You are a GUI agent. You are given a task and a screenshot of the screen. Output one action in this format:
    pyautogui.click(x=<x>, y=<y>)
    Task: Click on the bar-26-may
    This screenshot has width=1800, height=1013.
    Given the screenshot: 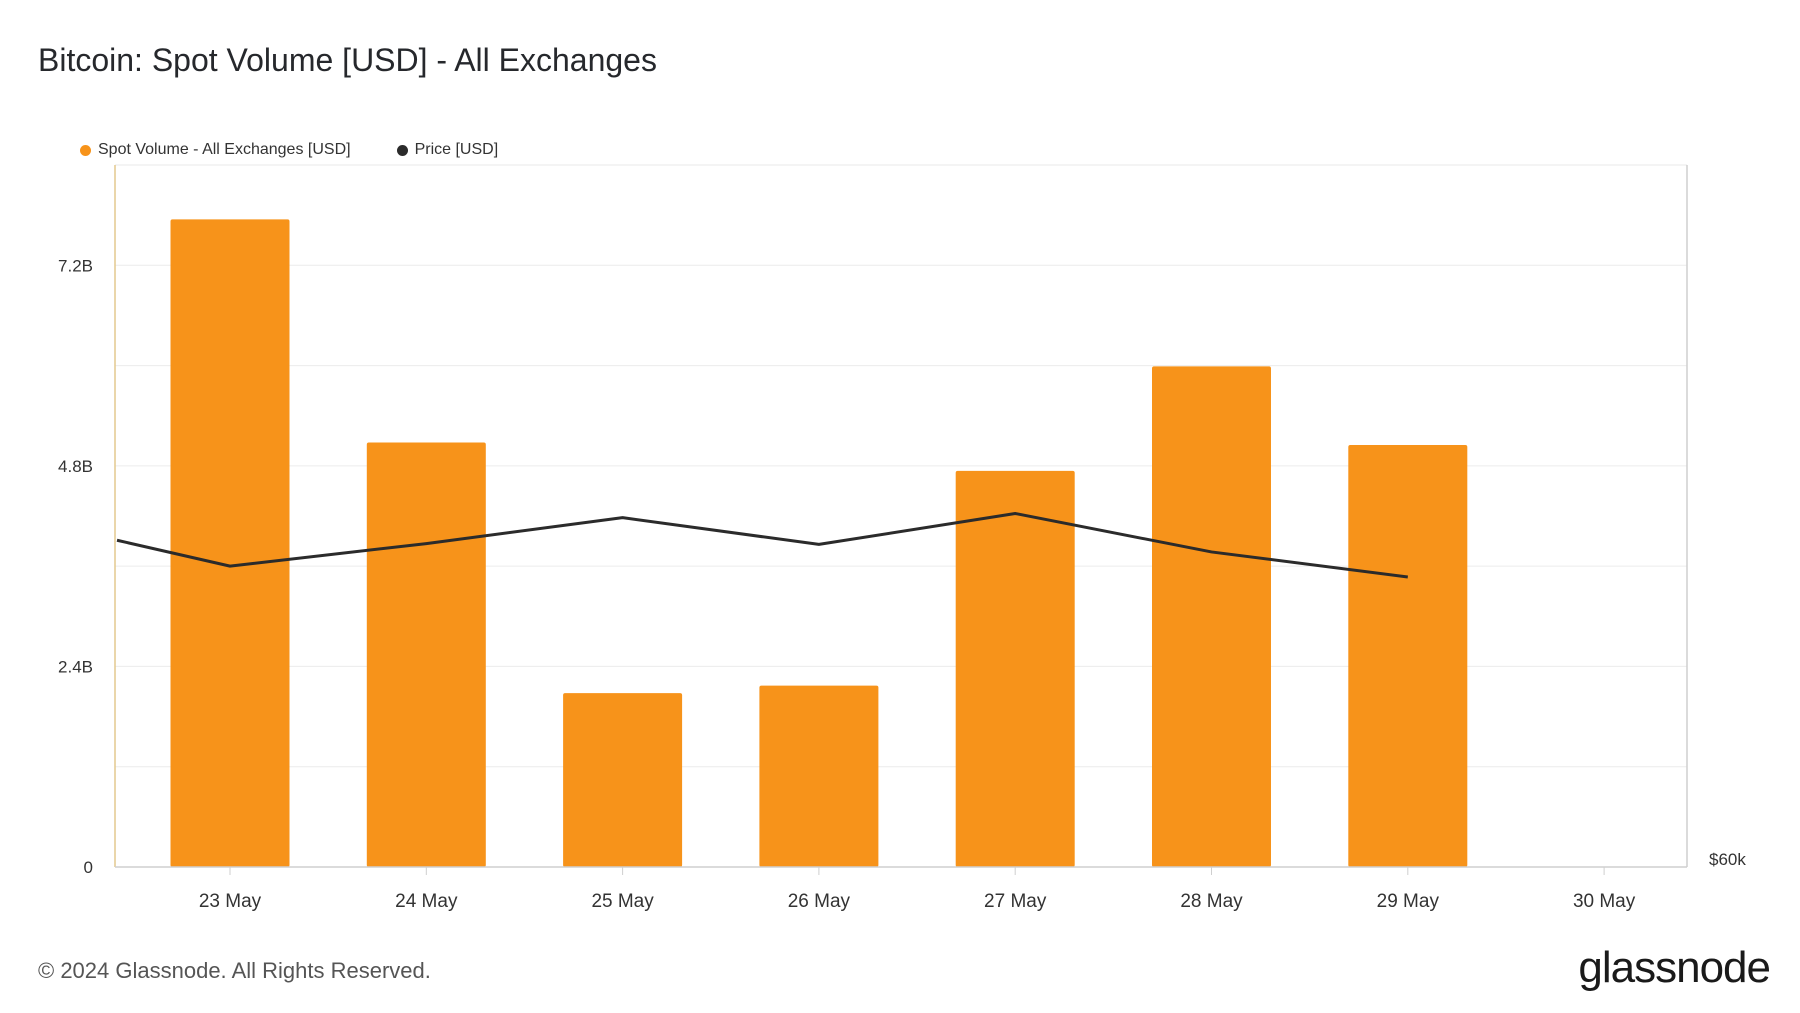 What is the action you would take?
    pyautogui.click(x=819, y=776)
    